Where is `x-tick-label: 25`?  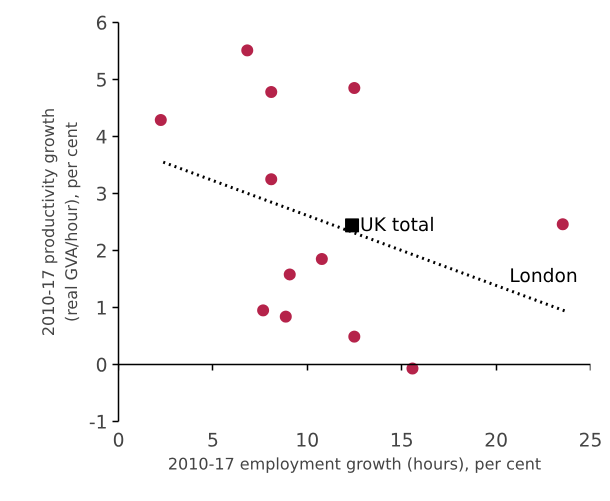 x-tick-label: 25 is located at coordinates (590, 441).